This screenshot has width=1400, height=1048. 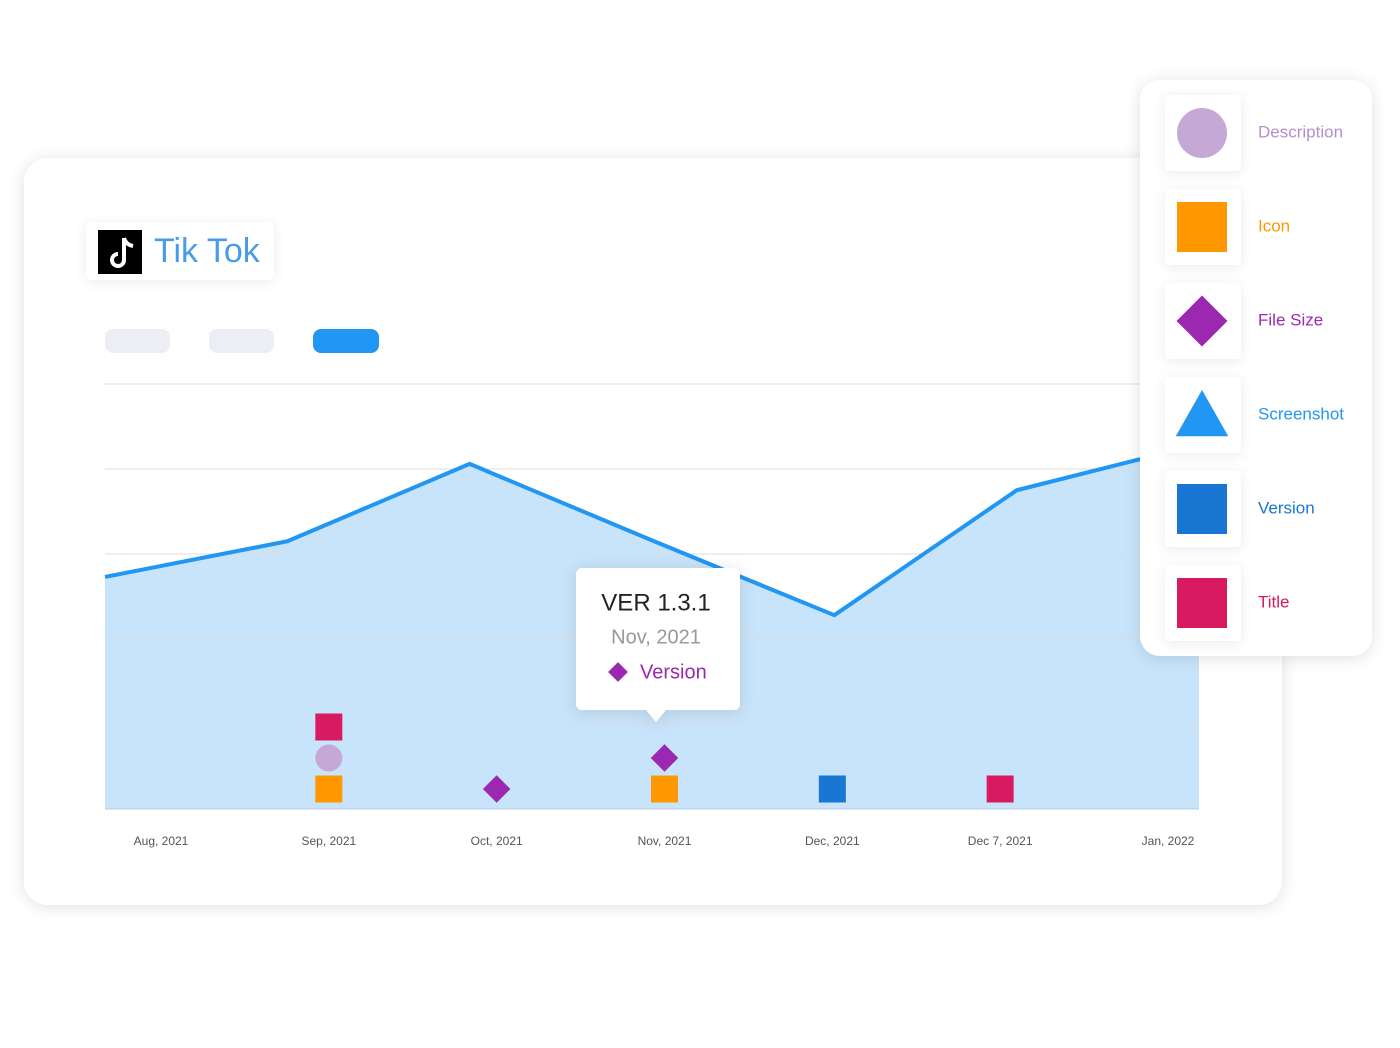 I want to click on range-button-active, so click(x=346, y=341).